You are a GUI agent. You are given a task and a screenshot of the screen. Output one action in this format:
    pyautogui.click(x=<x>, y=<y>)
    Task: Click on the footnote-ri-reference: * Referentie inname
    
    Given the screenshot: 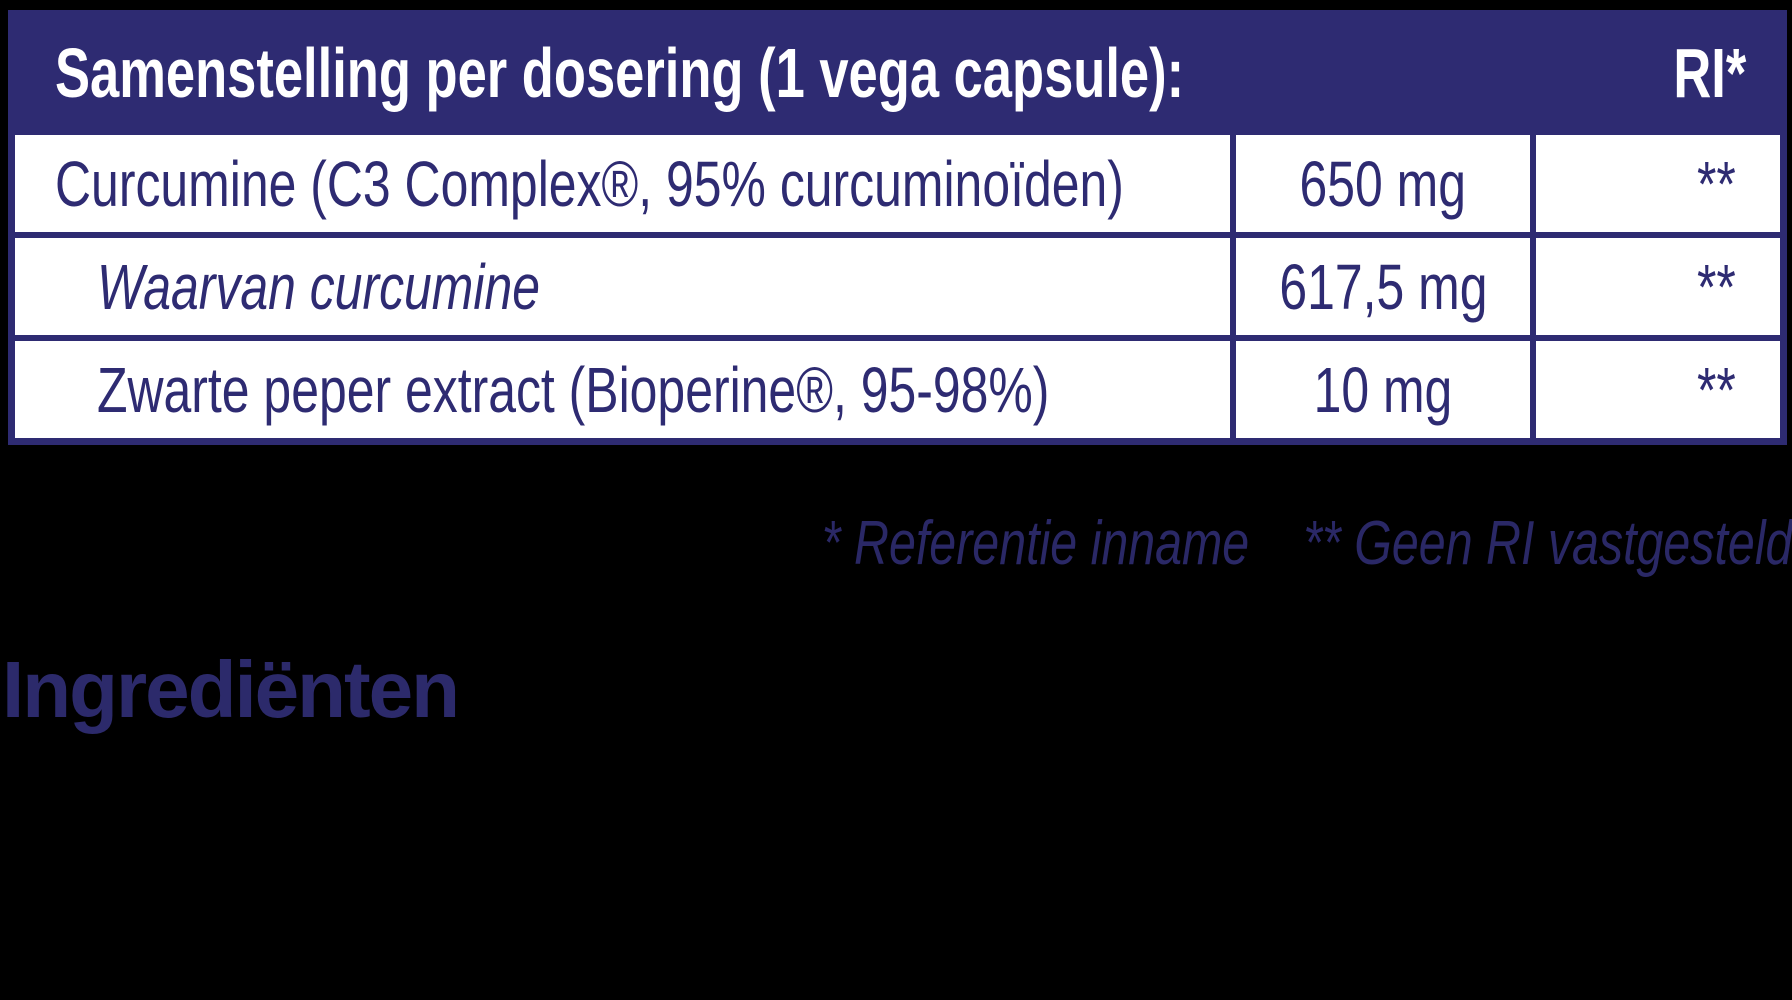 What is the action you would take?
    pyautogui.click(x=1035, y=543)
    